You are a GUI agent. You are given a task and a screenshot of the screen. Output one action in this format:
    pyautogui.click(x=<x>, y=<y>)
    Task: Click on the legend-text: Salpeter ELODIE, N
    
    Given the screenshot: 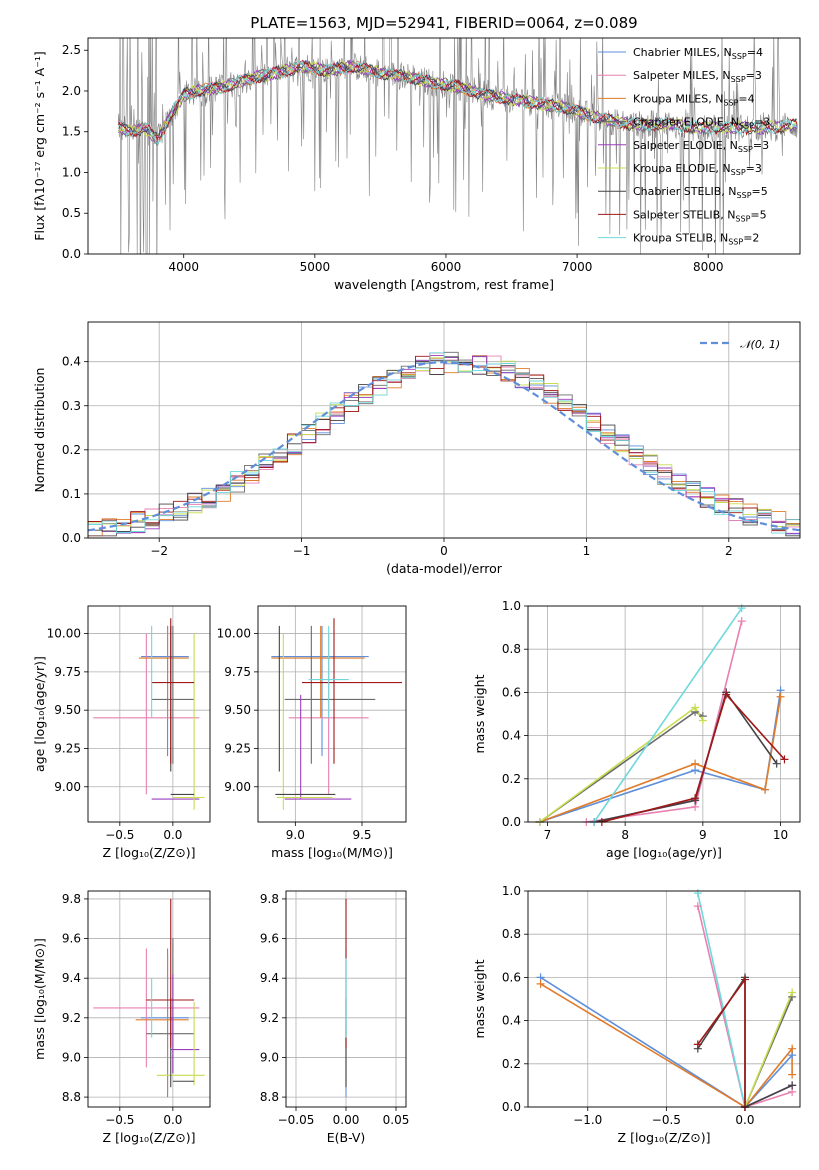 What is the action you would take?
    pyautogui.click(x=685, y=145)
    